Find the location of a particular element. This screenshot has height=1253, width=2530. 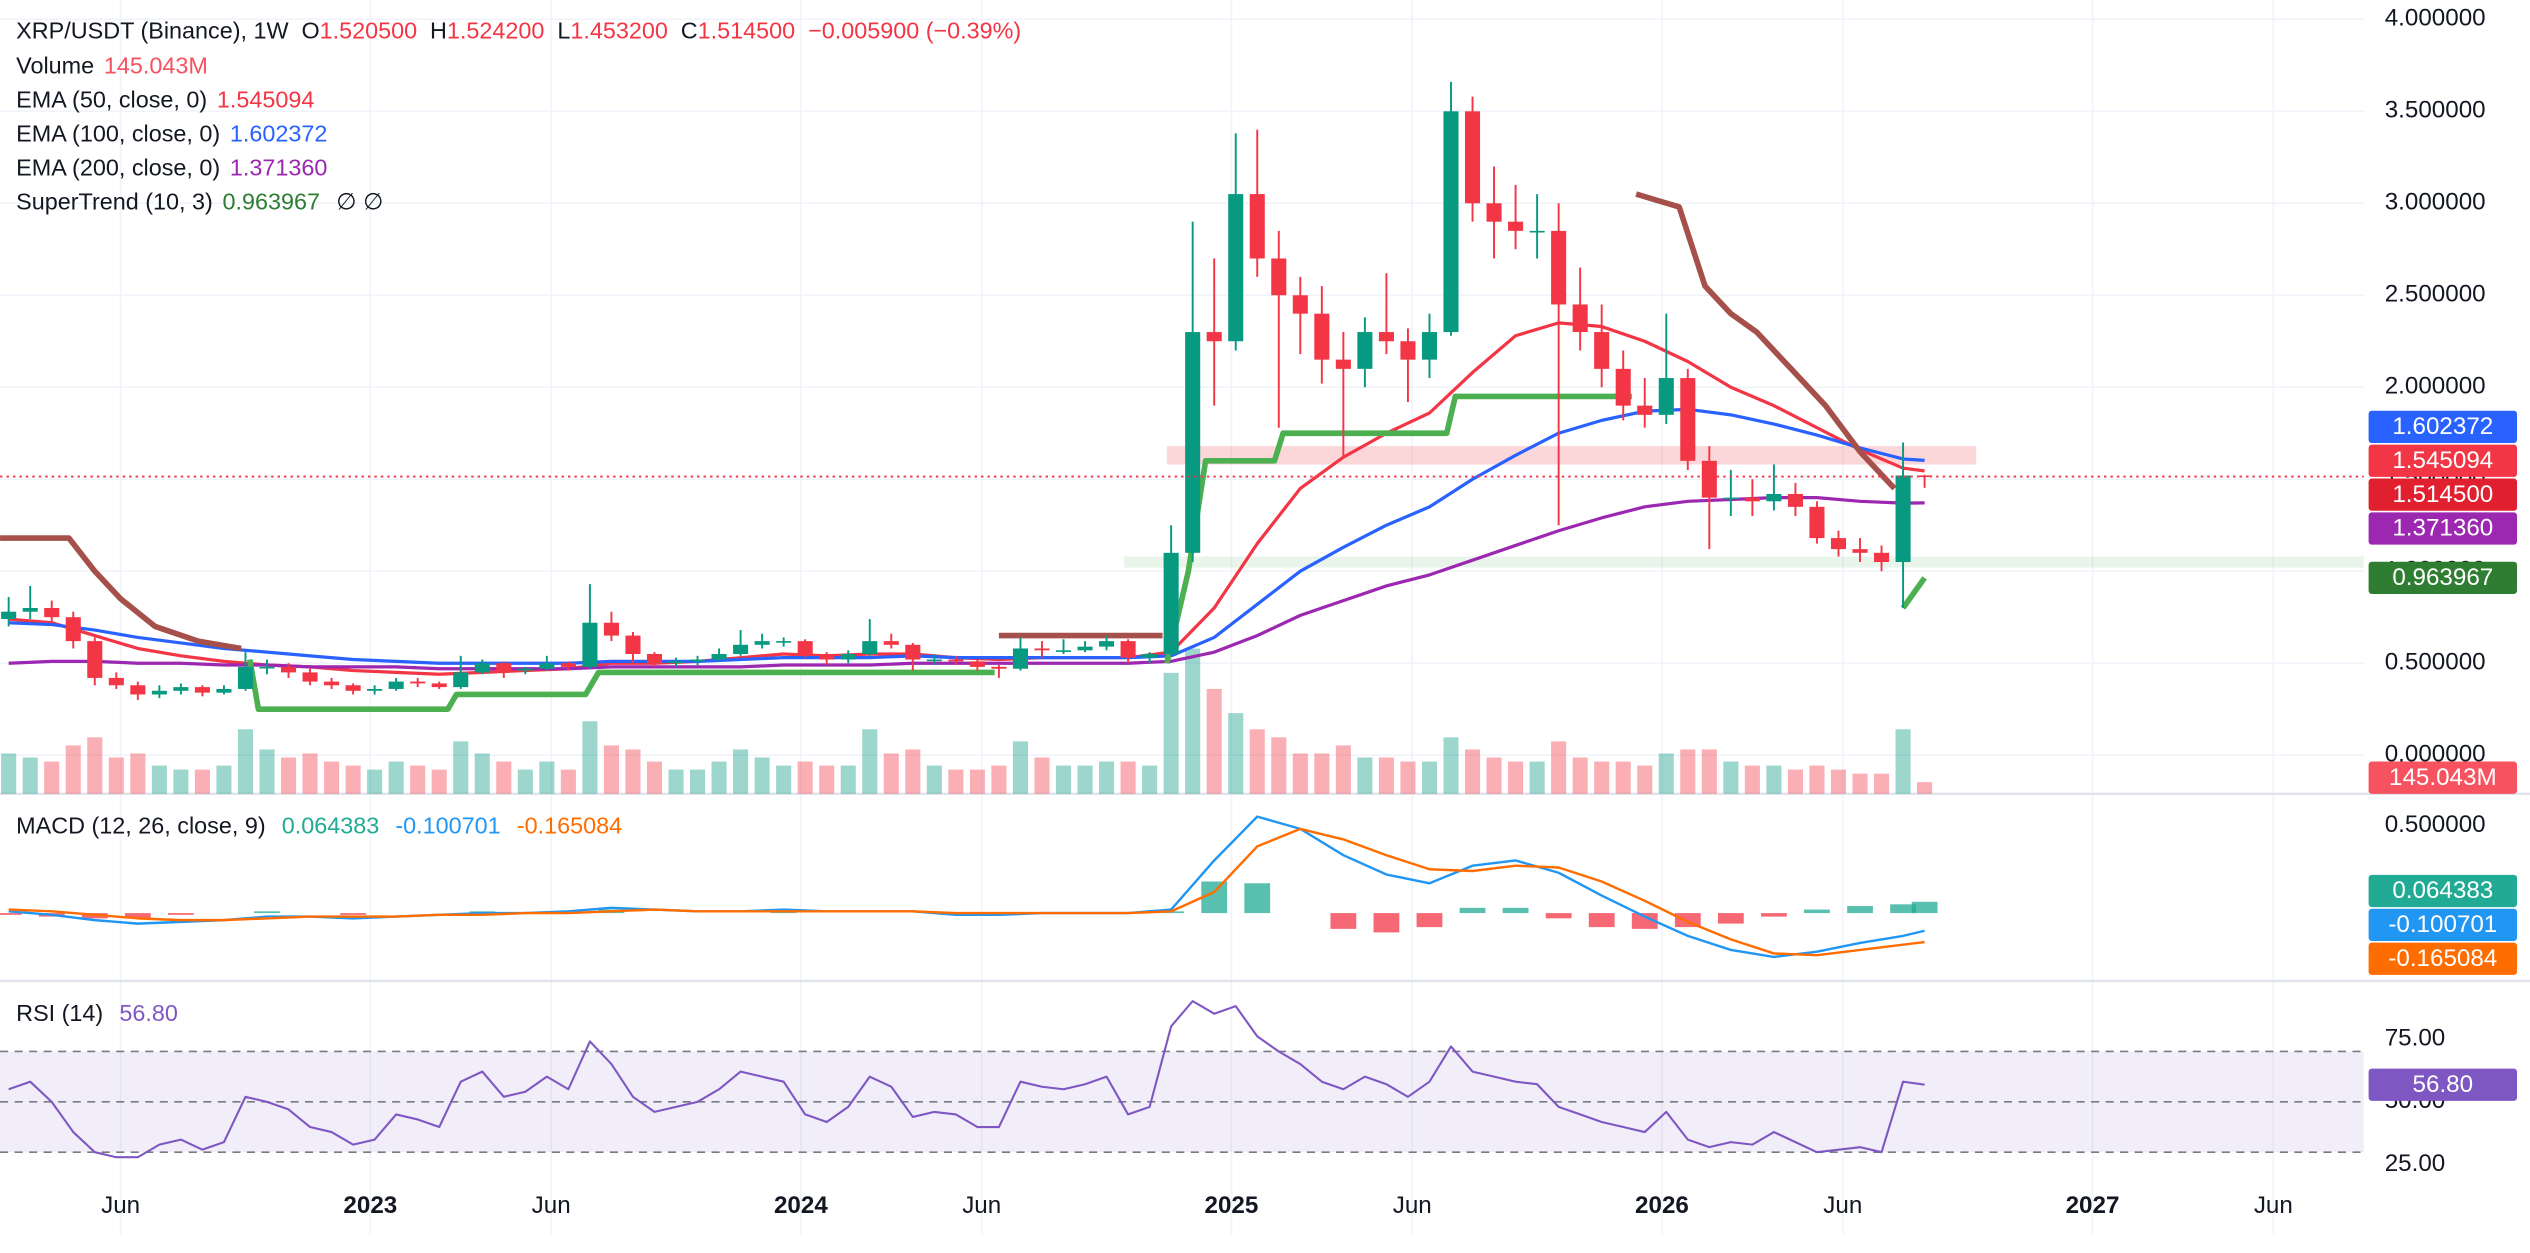

signal-line is located at coordinates (966, 892).